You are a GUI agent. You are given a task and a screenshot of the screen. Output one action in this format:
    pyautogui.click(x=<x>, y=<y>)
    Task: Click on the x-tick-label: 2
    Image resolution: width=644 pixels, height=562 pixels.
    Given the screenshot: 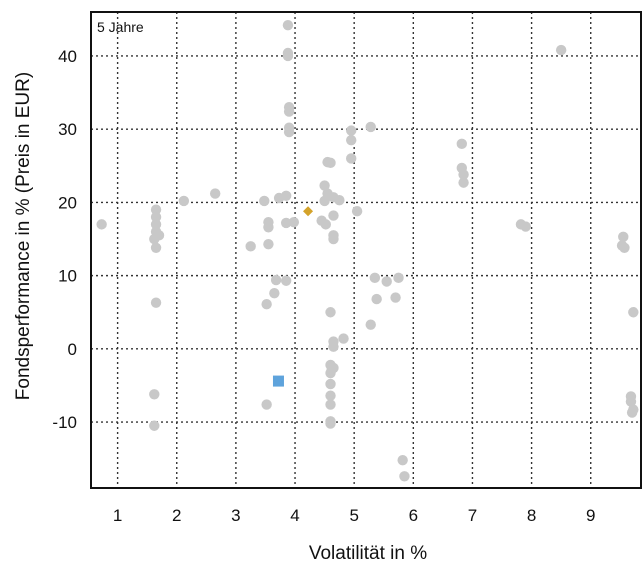 What is the action you would take?
    pyautogui.click(x=176, y=515)
    